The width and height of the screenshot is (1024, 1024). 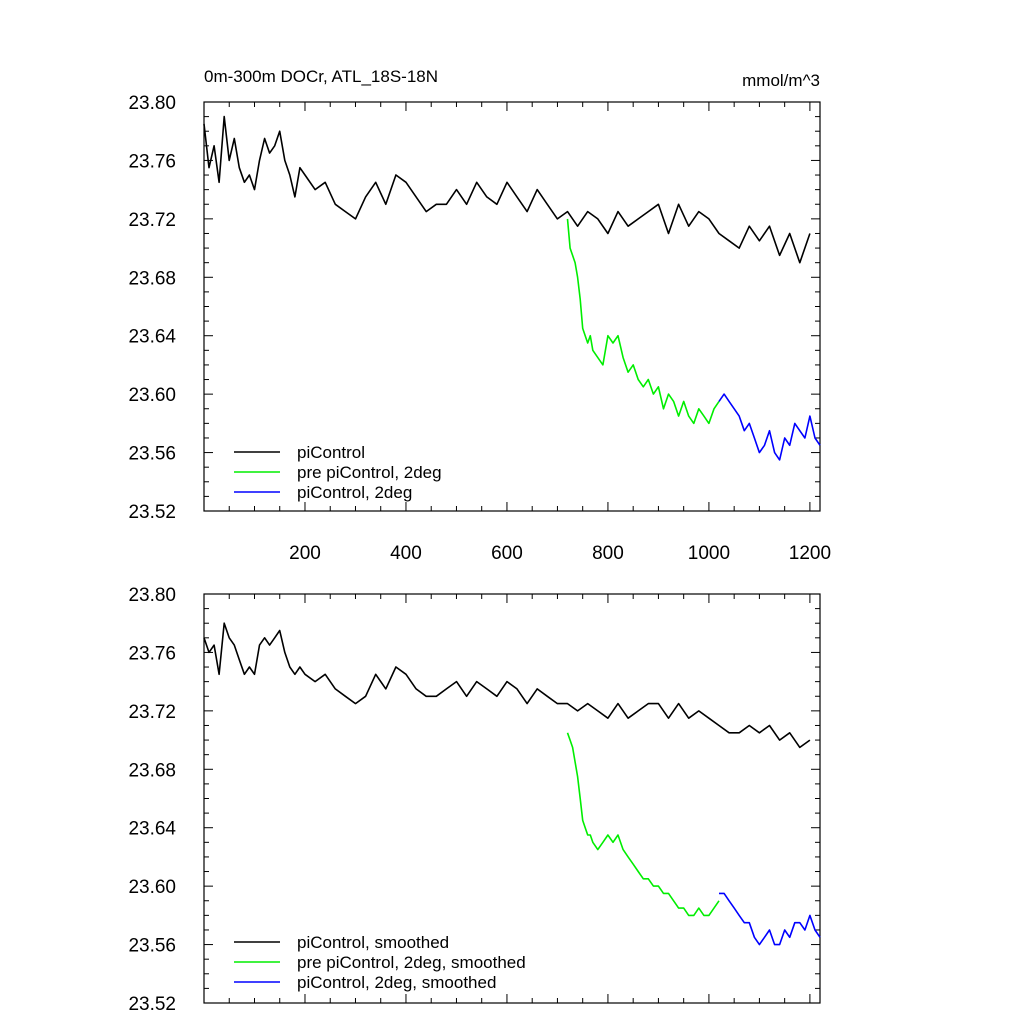 I want to click on x-tick-label: 600, so click(x=507, y=553).